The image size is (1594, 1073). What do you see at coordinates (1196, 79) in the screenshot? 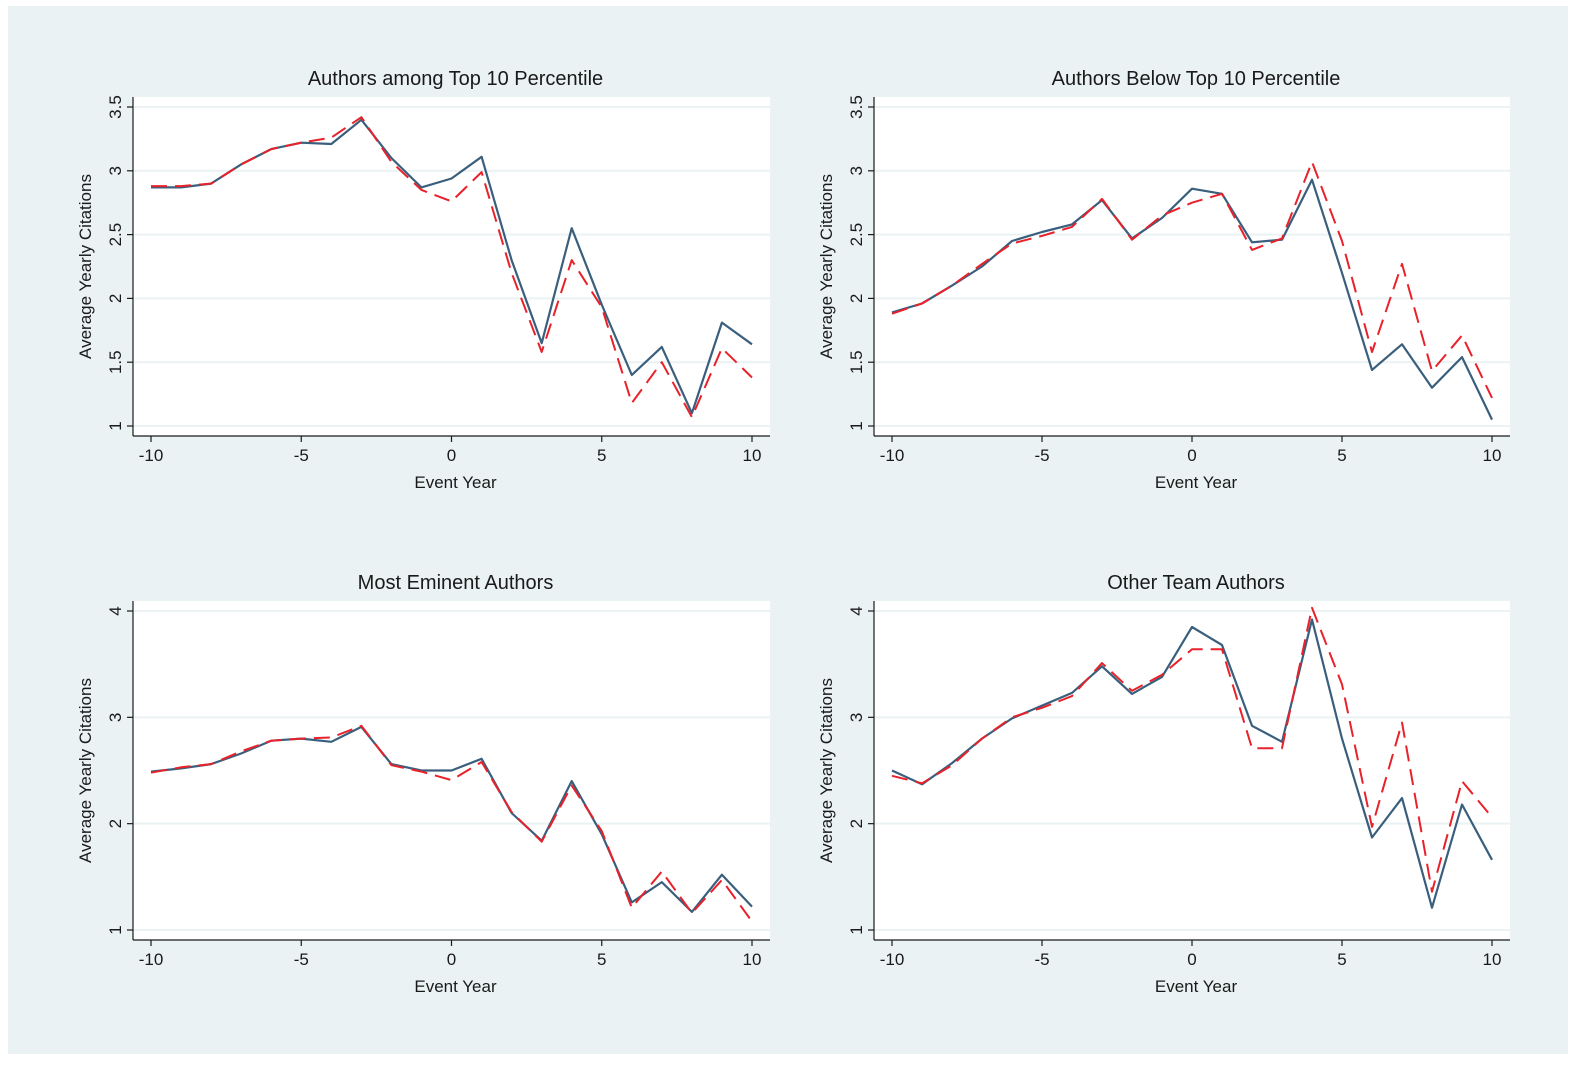
I see `panel-title: Authors Below Top 10 Percentile` at bounding box center [1196, 79].